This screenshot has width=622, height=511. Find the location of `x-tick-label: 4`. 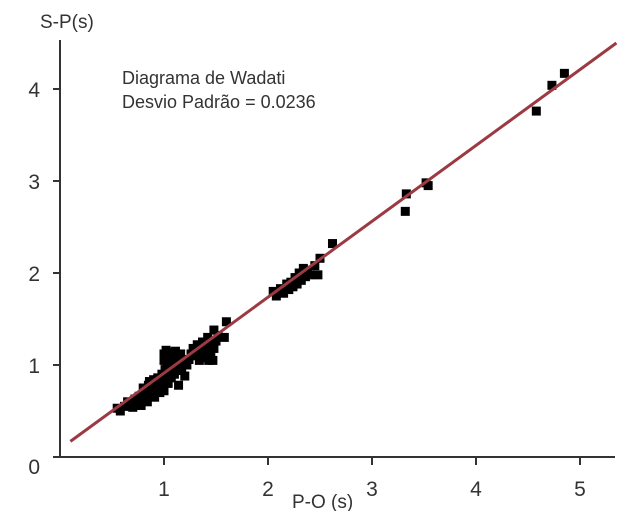

x-tick-label: 4 is located at coordinates (476, 489).